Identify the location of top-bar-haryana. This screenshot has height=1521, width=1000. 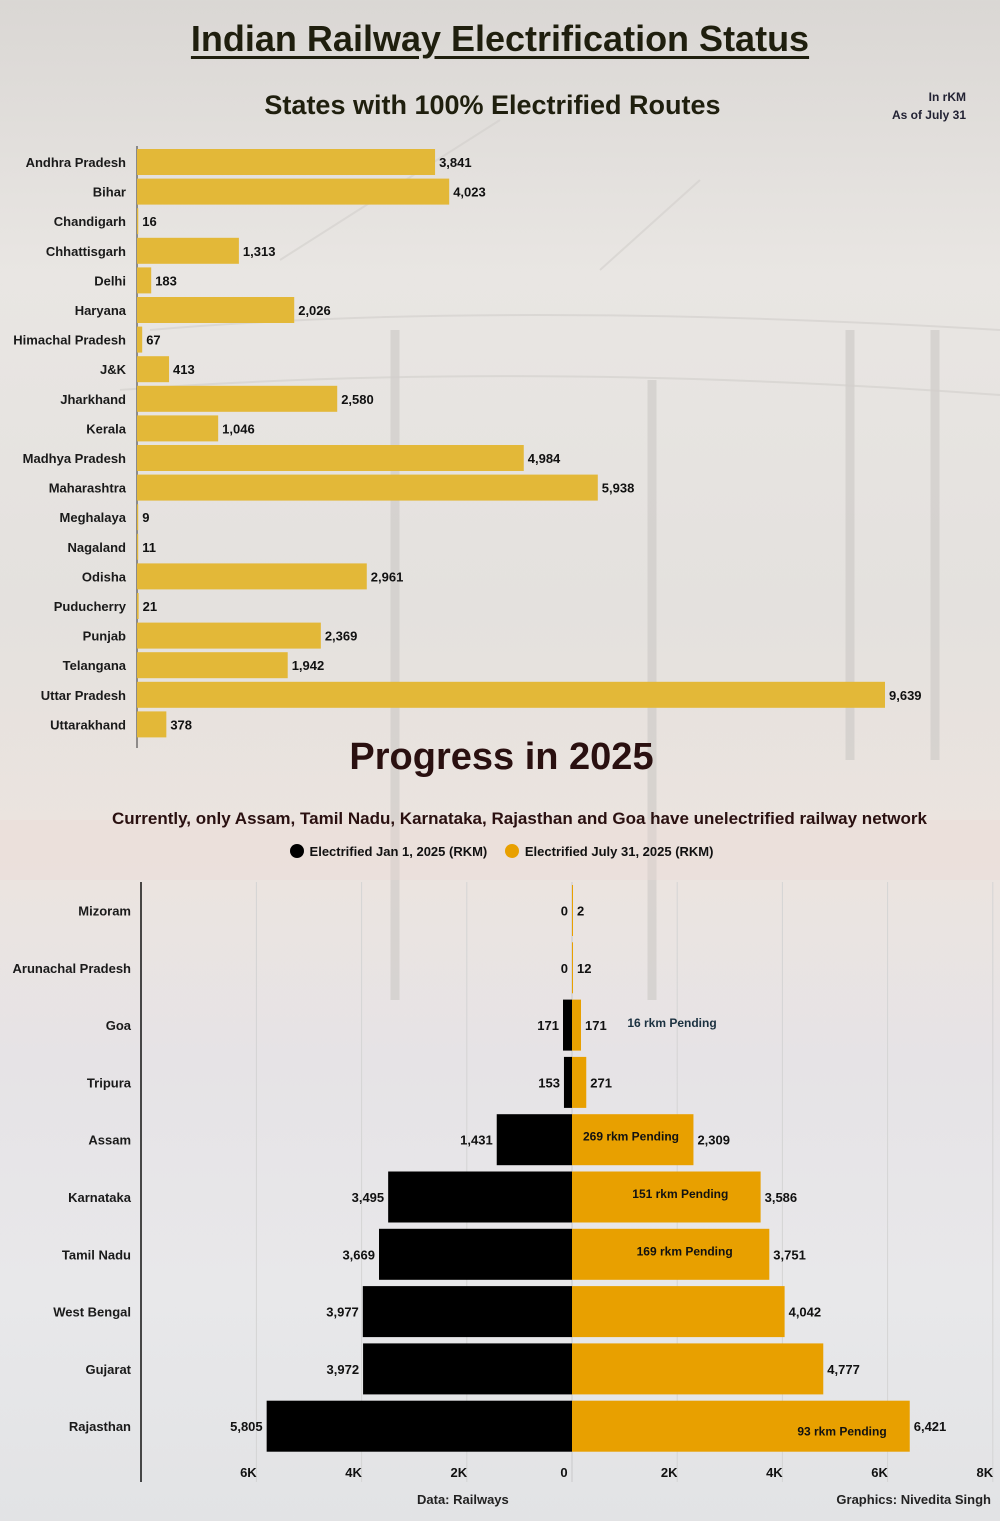
(216, 310).